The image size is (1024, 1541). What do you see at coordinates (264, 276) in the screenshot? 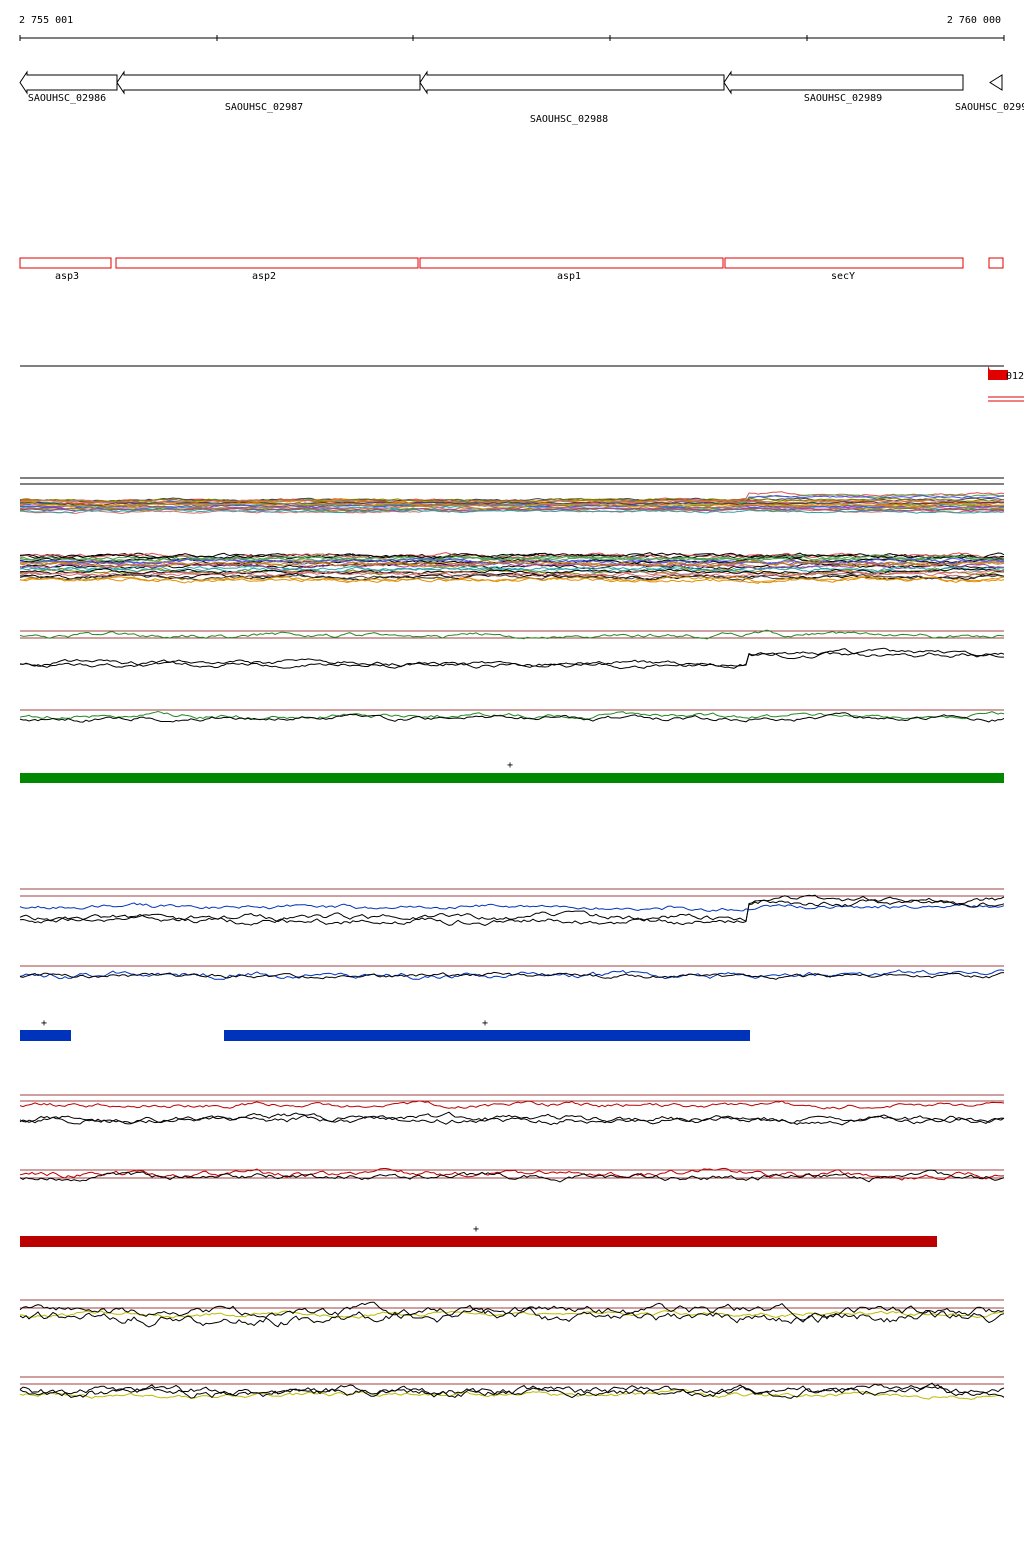
I see `feature-label: asp2` at bounding box center [264, 276].